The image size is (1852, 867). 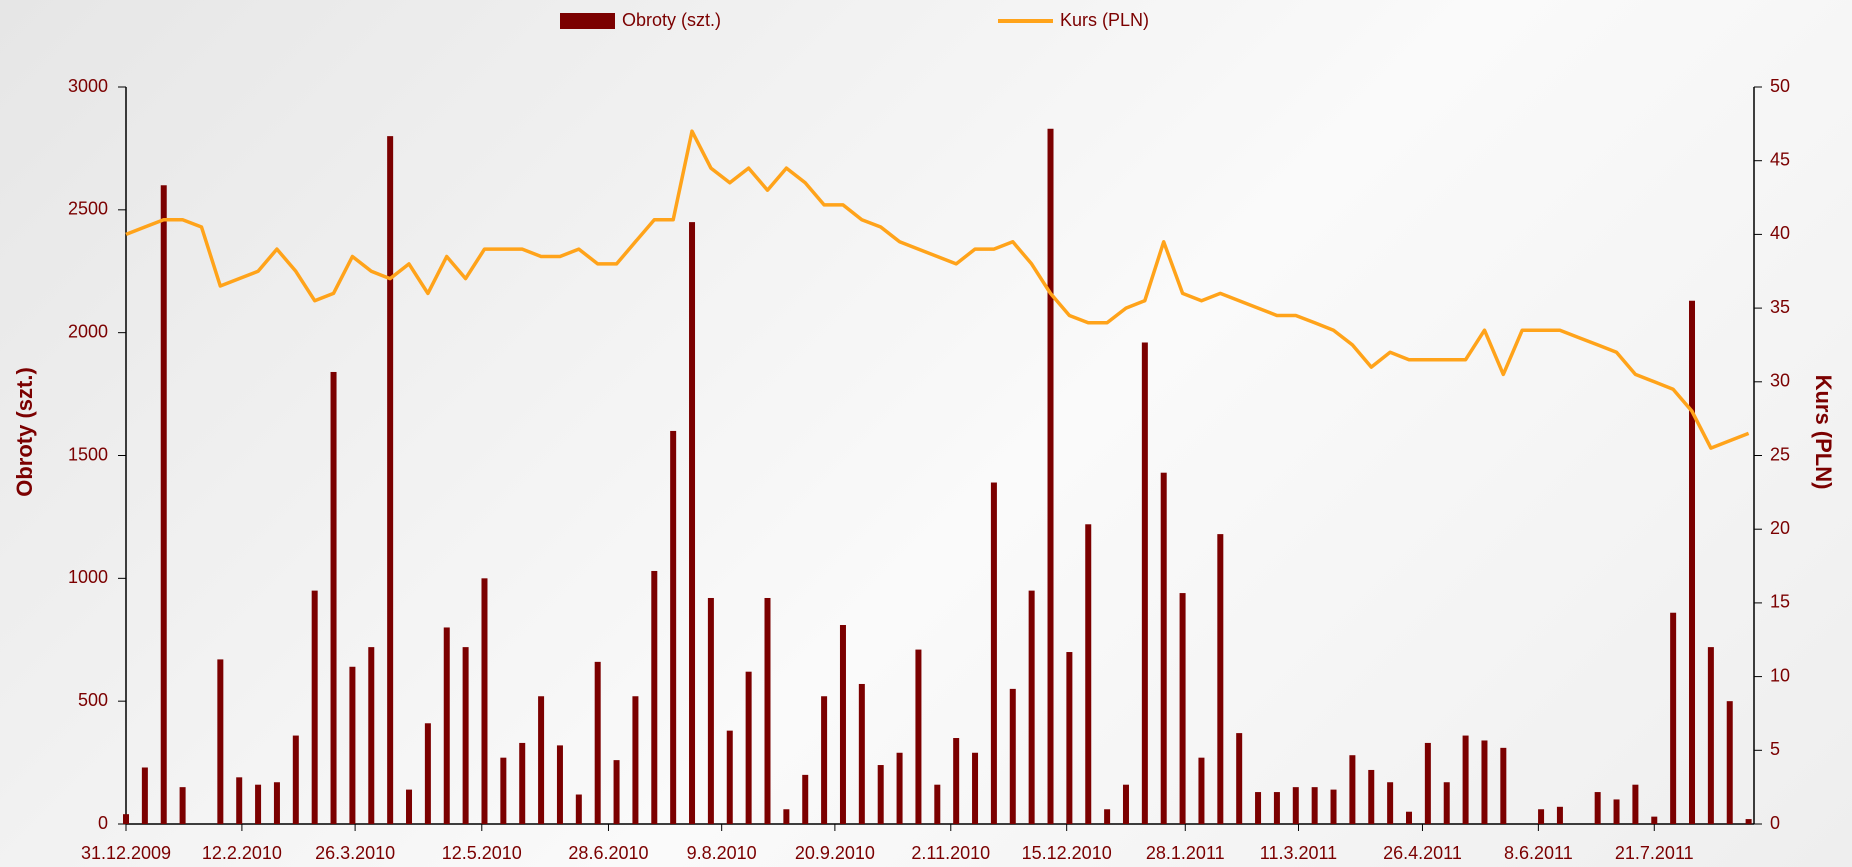 I want to click on x-tick-label: 28.1.2011, so click(x=1185, y=853).